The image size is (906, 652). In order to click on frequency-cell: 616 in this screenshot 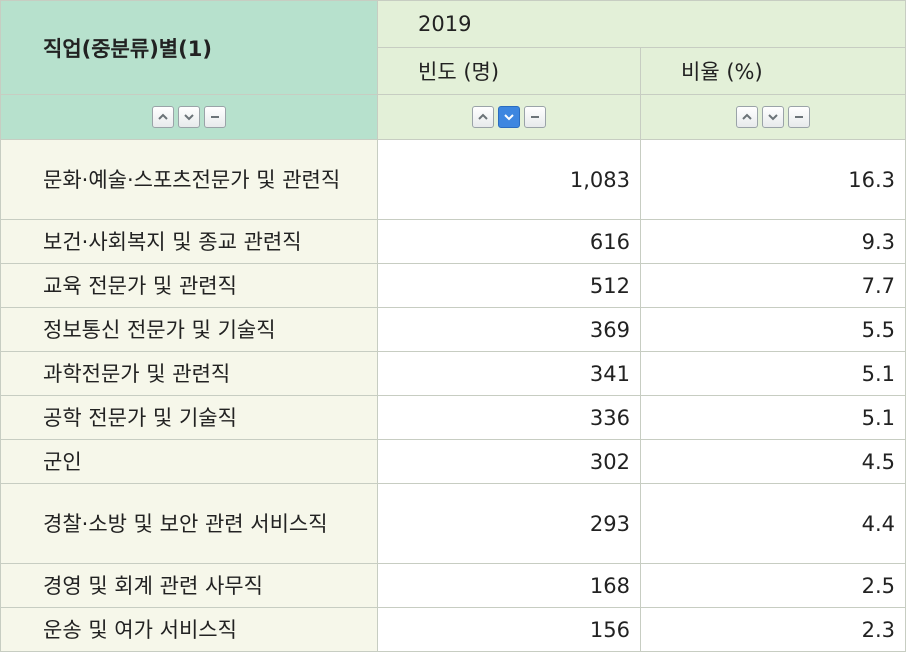, I will do `click(509, 241)`.